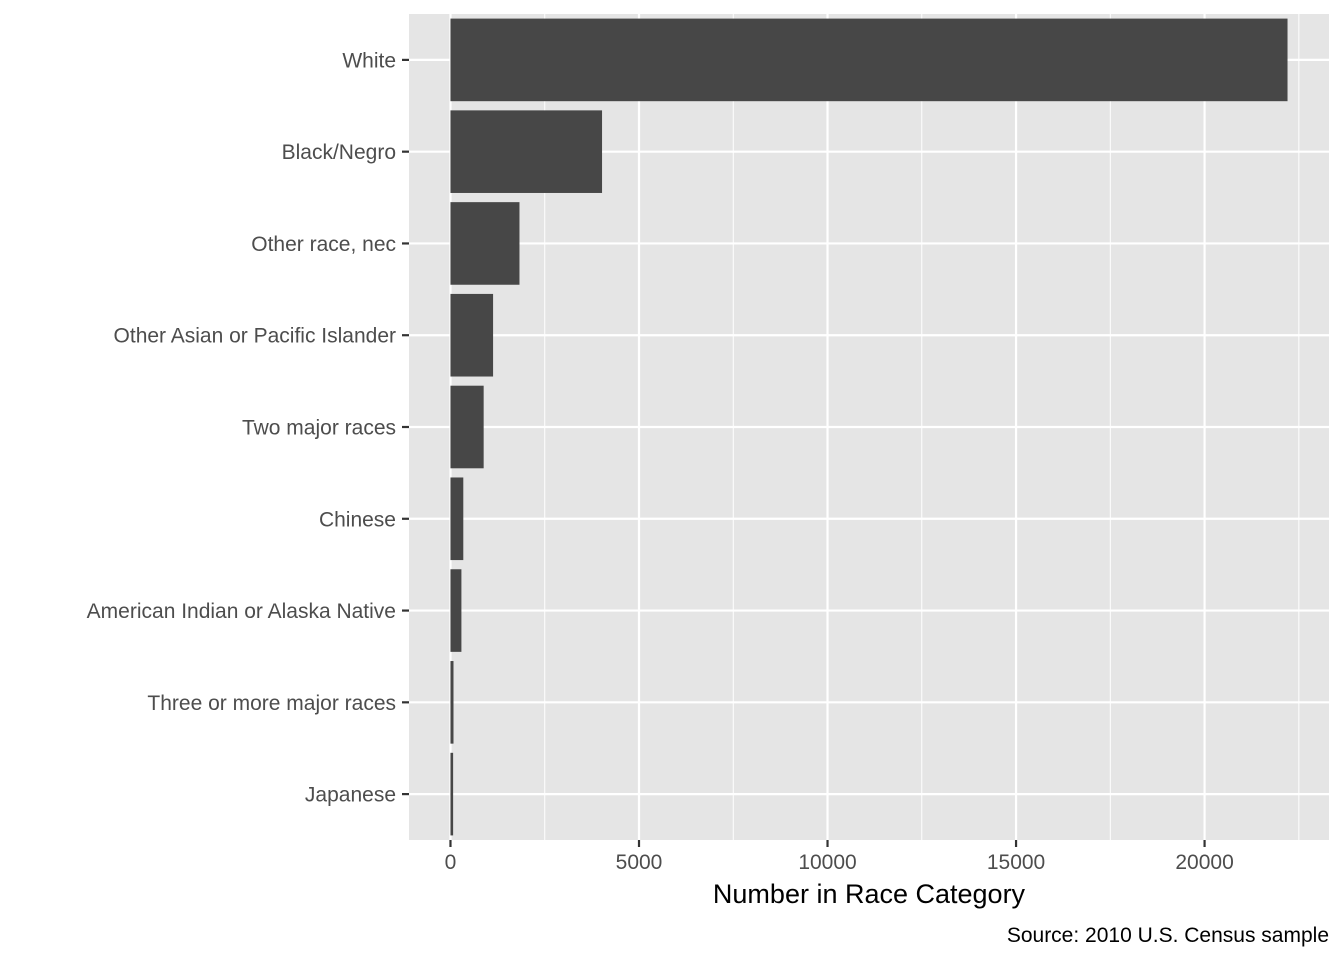 The image size is (1344, 960). I want to click on x-tick-label: 15000, so click(1016, 862).